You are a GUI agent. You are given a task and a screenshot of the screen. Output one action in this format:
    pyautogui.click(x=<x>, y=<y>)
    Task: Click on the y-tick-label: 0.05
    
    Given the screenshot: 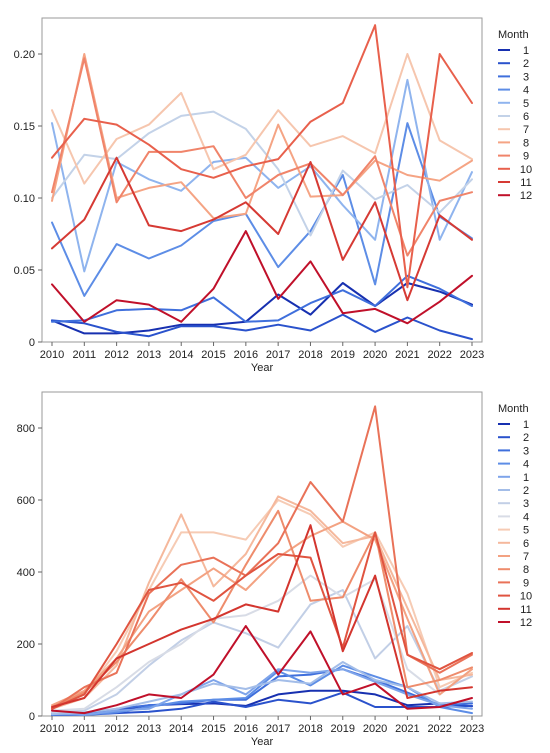 What is the action you would take?
    pyautogui.click(x=24, y=271)
    